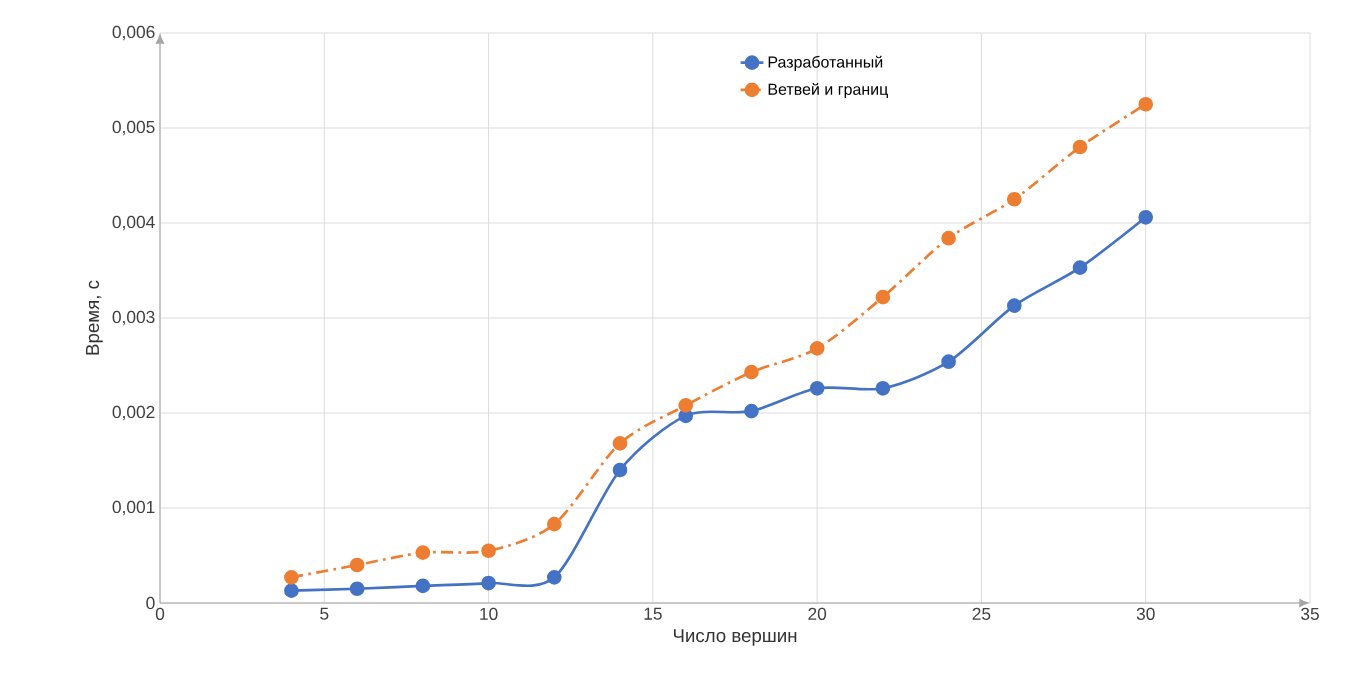 This screenshot has height=686, width=1362. I want to click on x-tick-label: 35, so click(1310, 613).